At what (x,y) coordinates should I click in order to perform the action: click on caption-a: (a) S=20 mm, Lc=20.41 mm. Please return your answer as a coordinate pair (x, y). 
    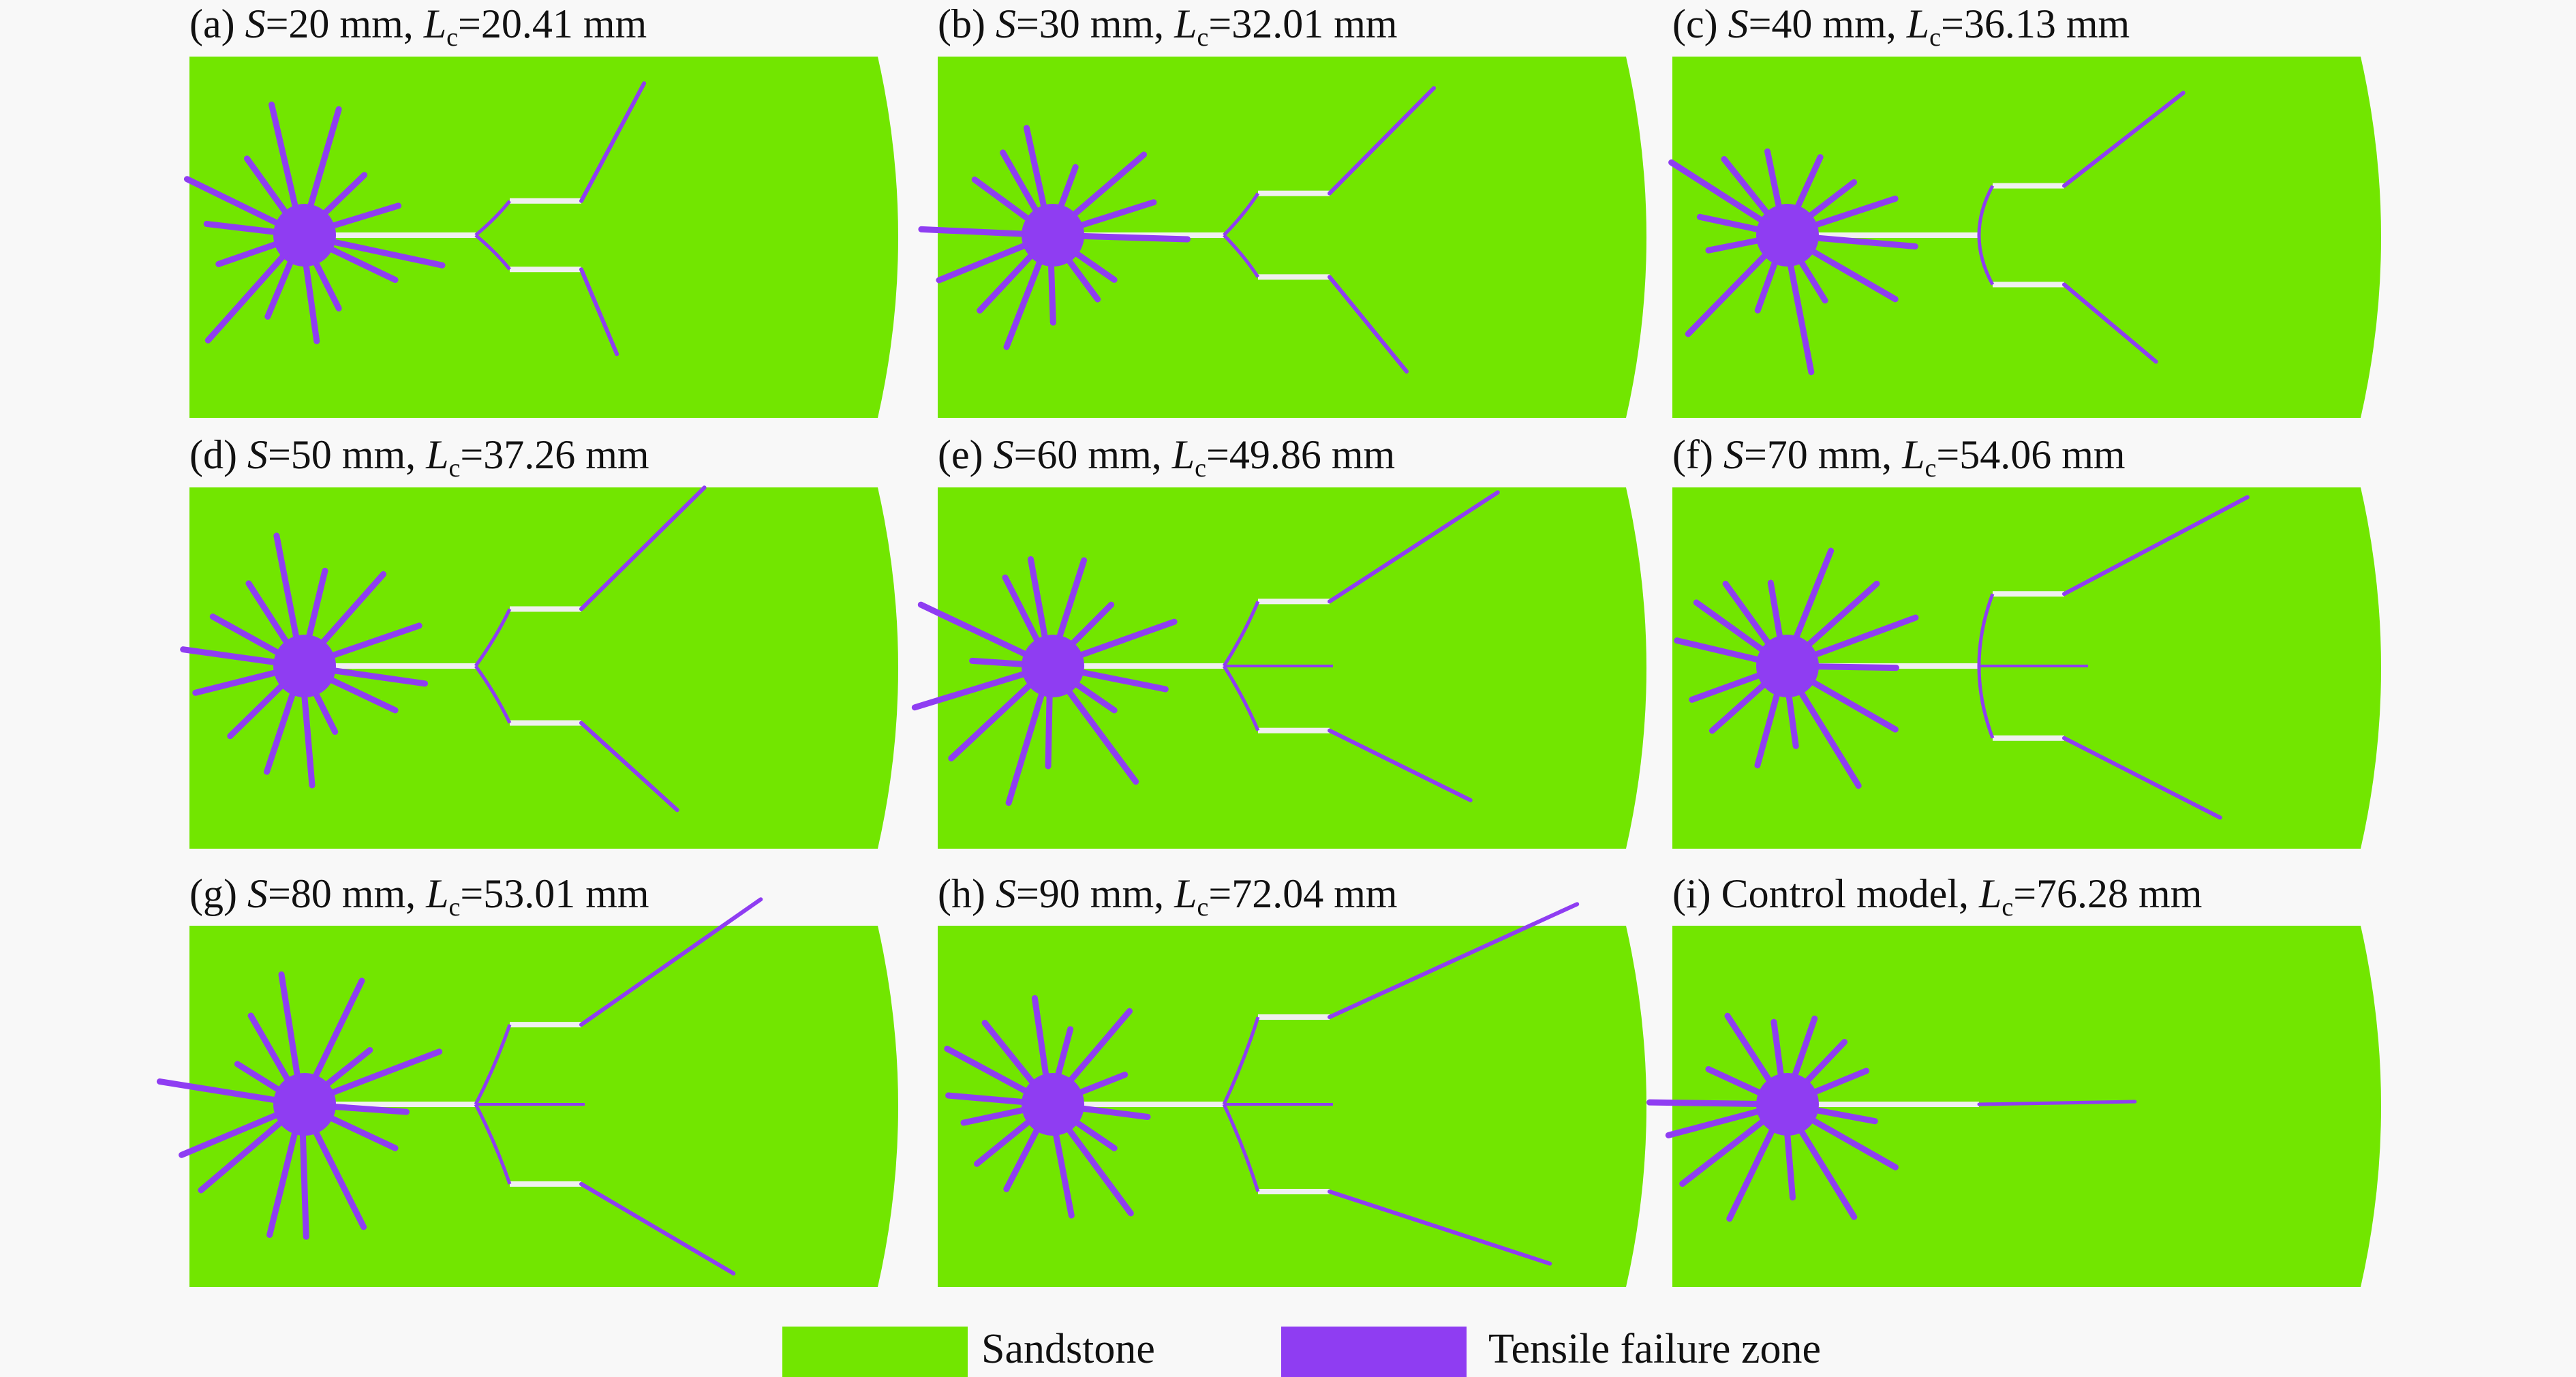
    Looking at the image, I should click on (418, 26).